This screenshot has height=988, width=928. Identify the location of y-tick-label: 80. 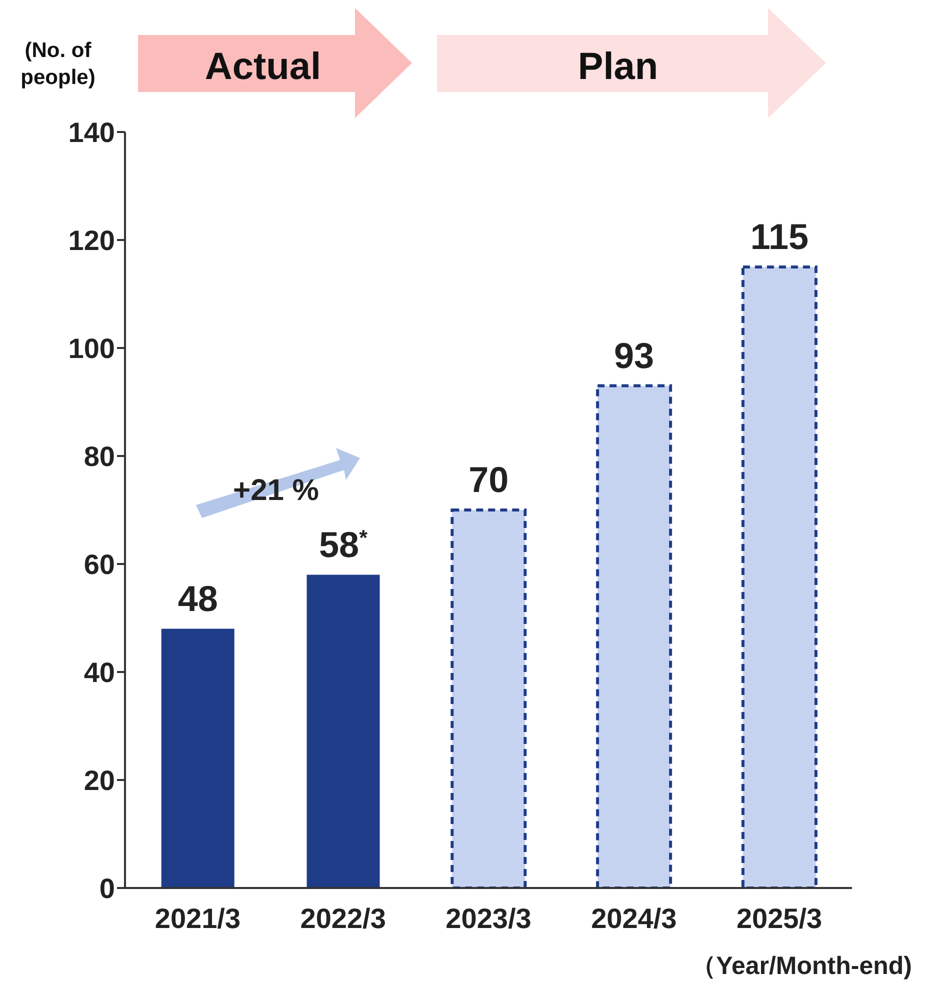
(99, 456).